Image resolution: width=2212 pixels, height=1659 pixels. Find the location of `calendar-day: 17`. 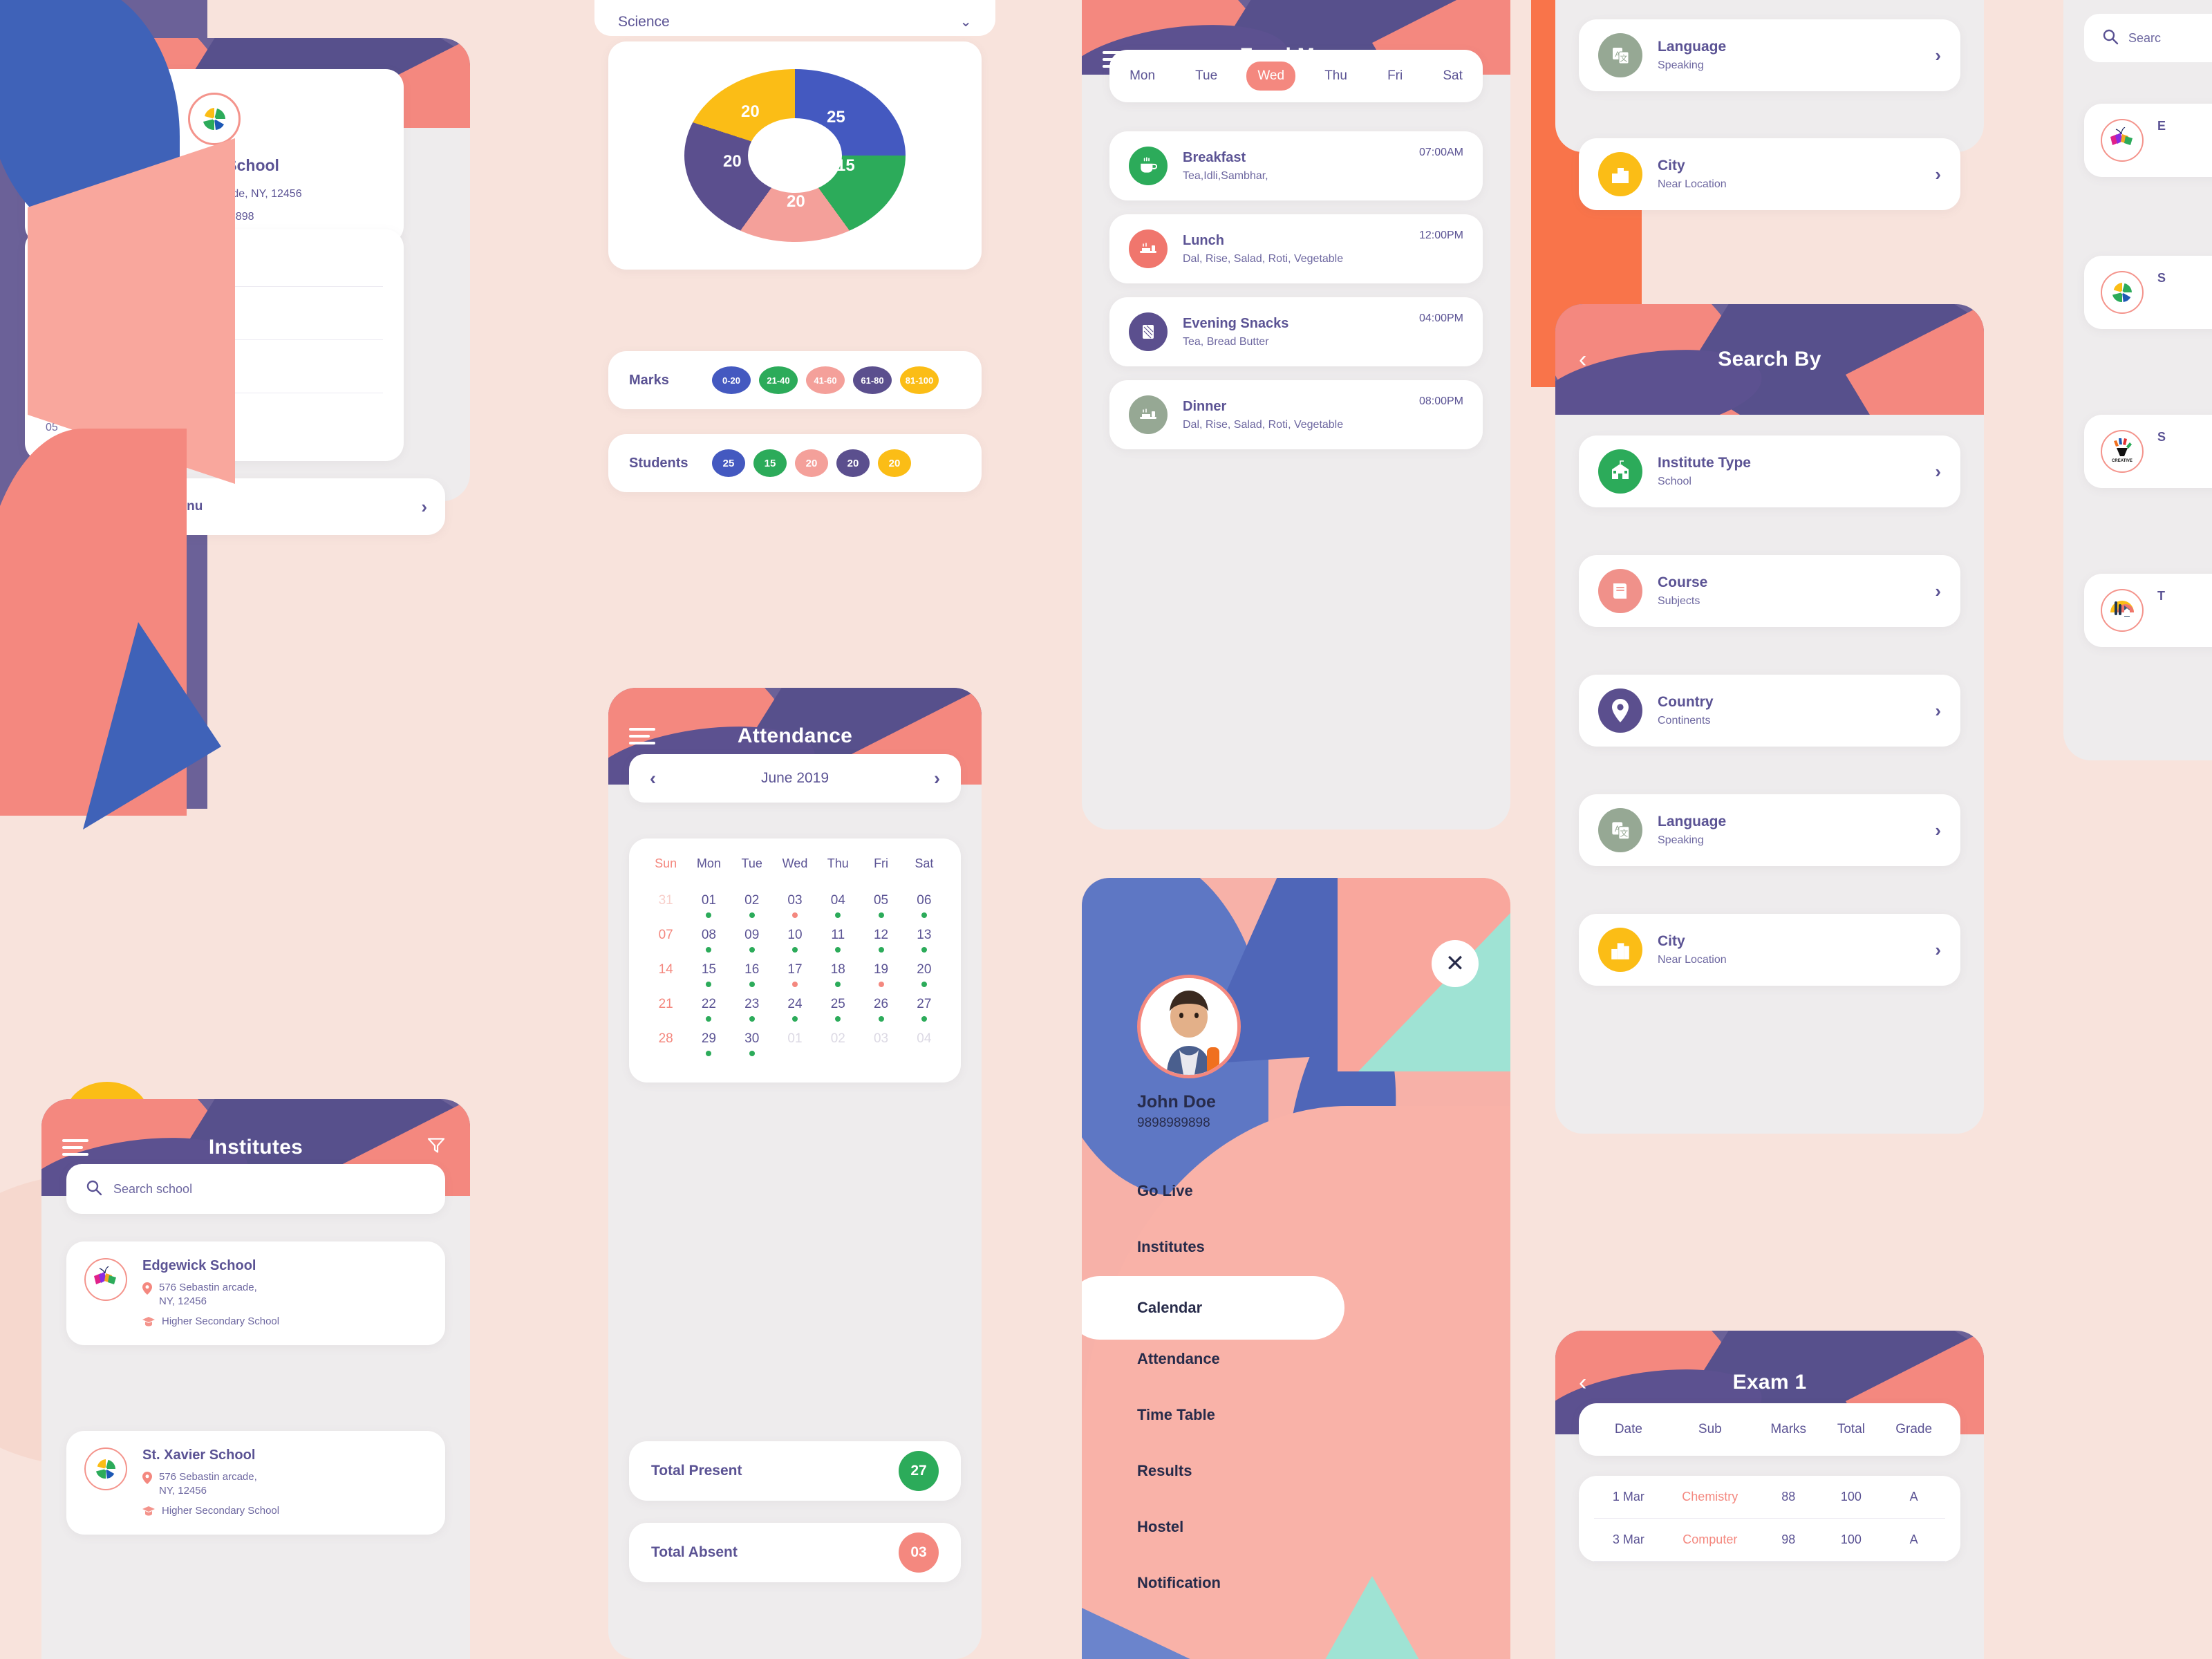

calendar-day: 17 is located at coordinates (795, 972).